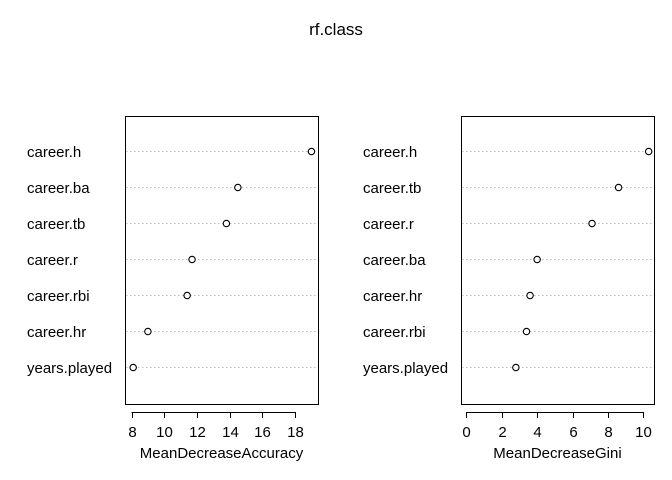 The width and height of the screenshot is (672, 480). What do you see at coordinates (466, 432) in the screenshot?
I see `x-tick-label: 0` at bounding box center [466, 432].